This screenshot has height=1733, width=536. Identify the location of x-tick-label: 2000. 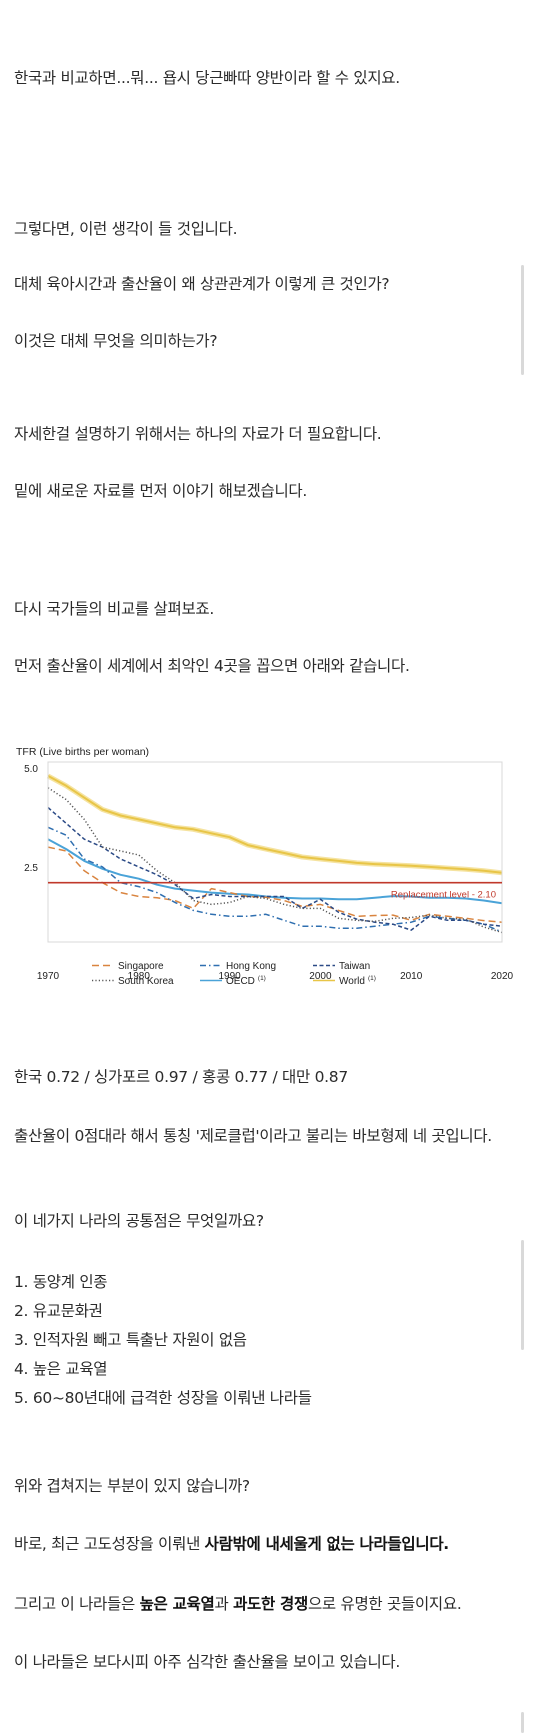
(320, 976).